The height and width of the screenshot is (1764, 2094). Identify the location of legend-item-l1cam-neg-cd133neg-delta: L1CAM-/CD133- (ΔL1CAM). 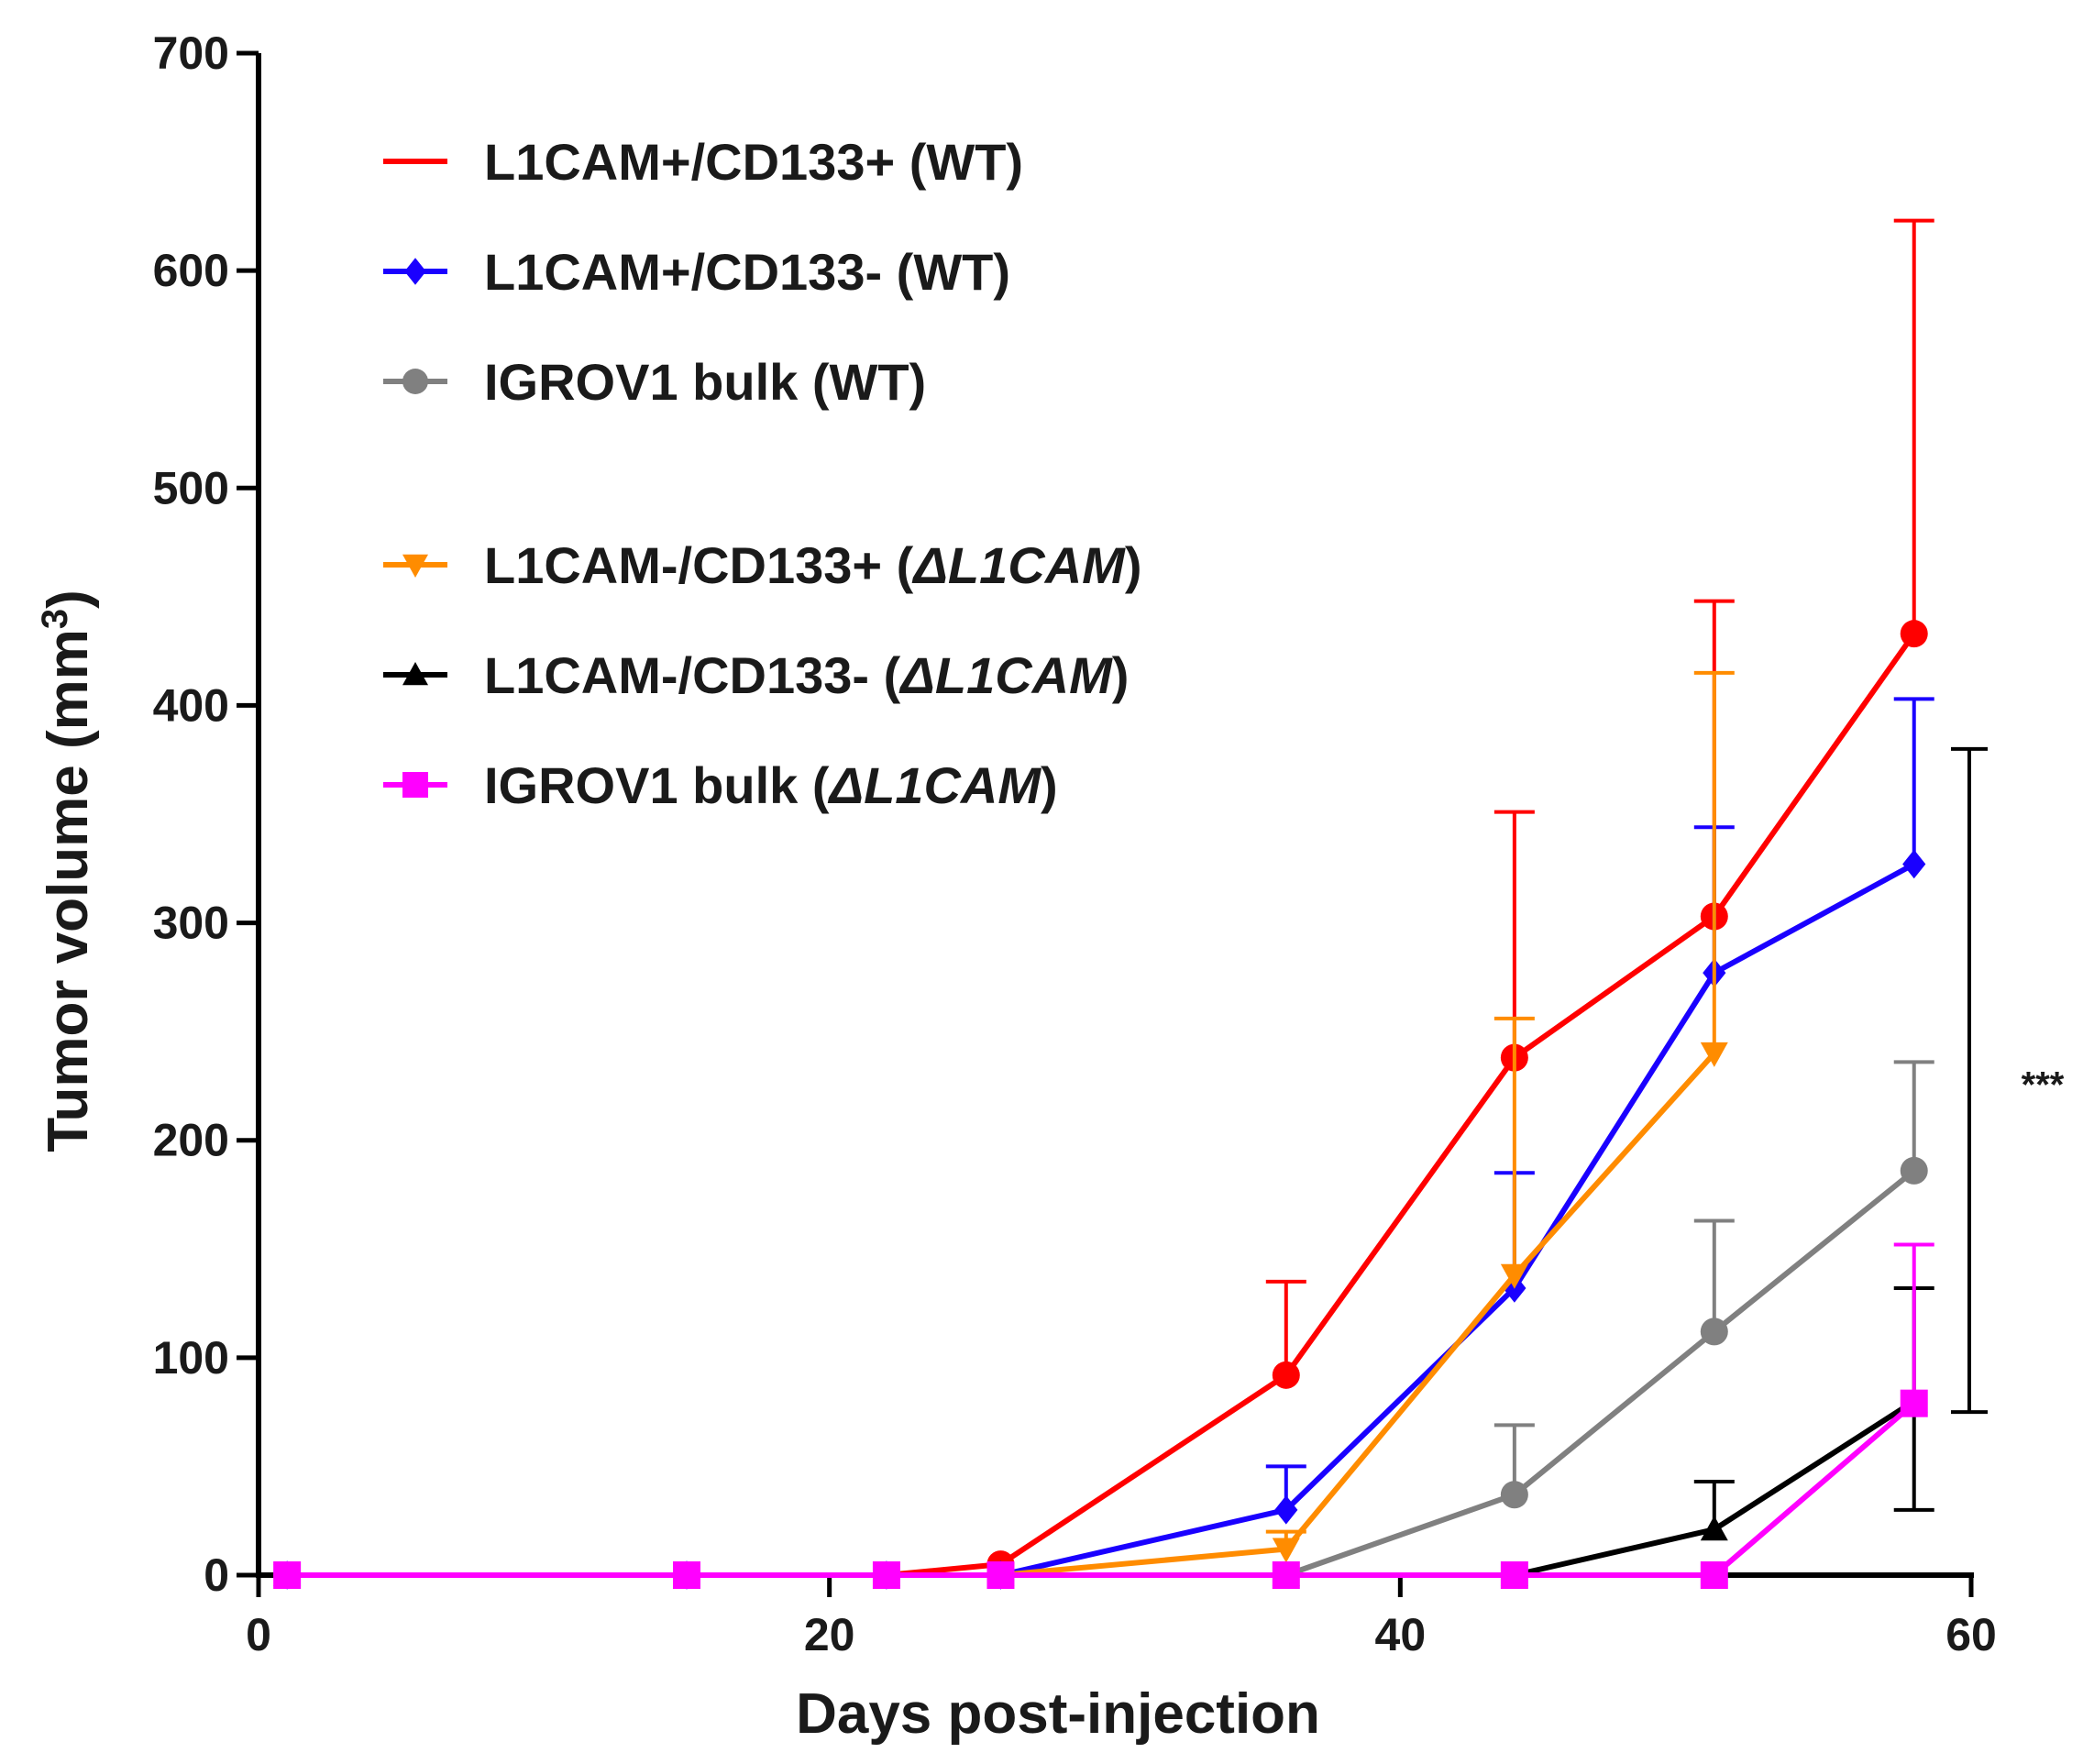
(756, 675).